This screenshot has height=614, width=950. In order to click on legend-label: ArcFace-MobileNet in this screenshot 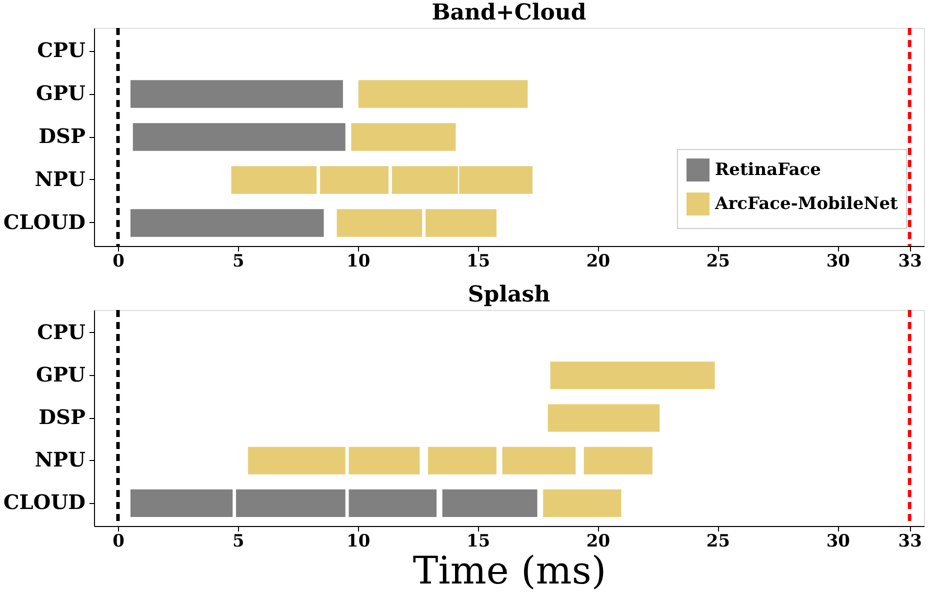, I will do `click(806, 204)`.